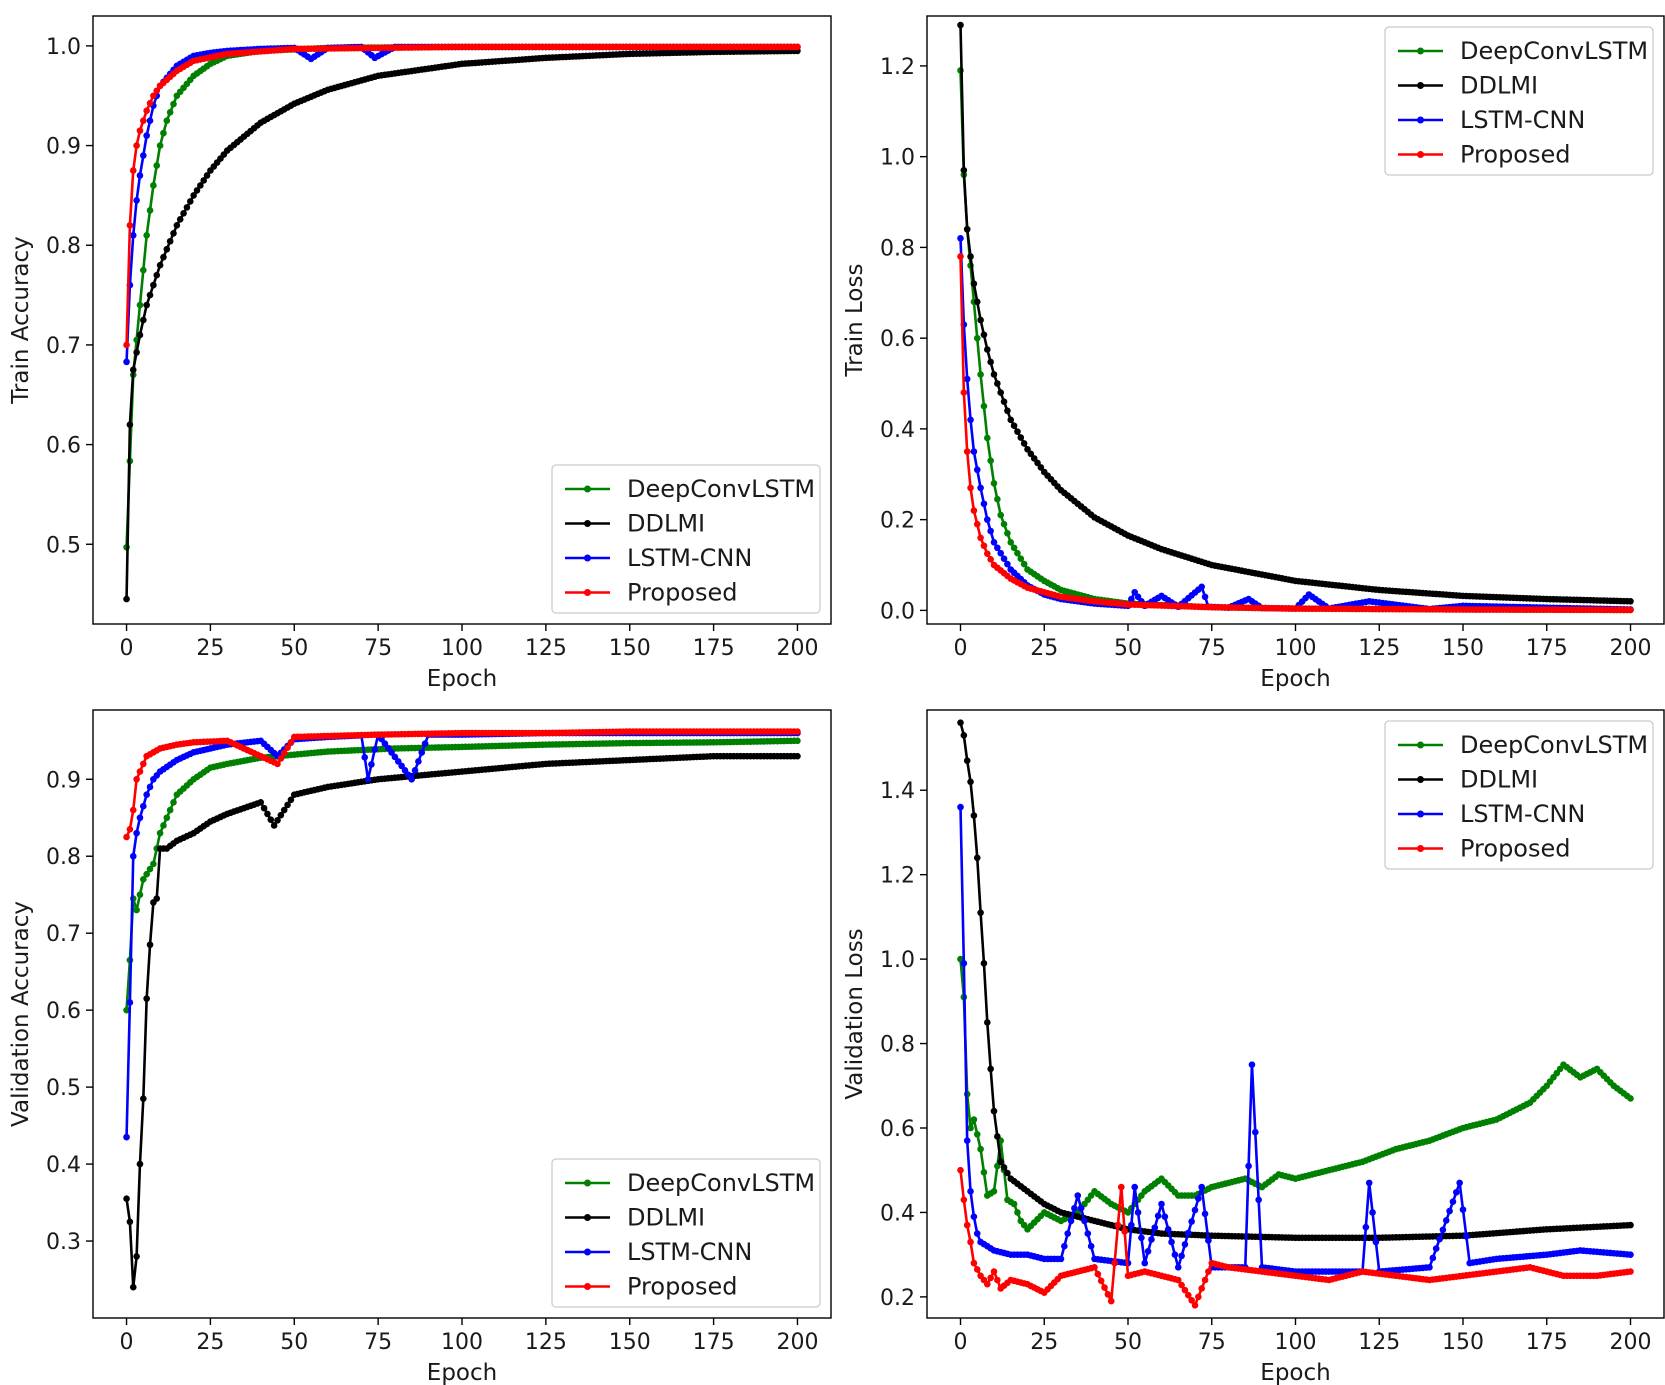 This screenshot has width=1665, height=1385. Describe the element at coordinates (686, 539) in the screenshot. I see `legend-box` at that location.